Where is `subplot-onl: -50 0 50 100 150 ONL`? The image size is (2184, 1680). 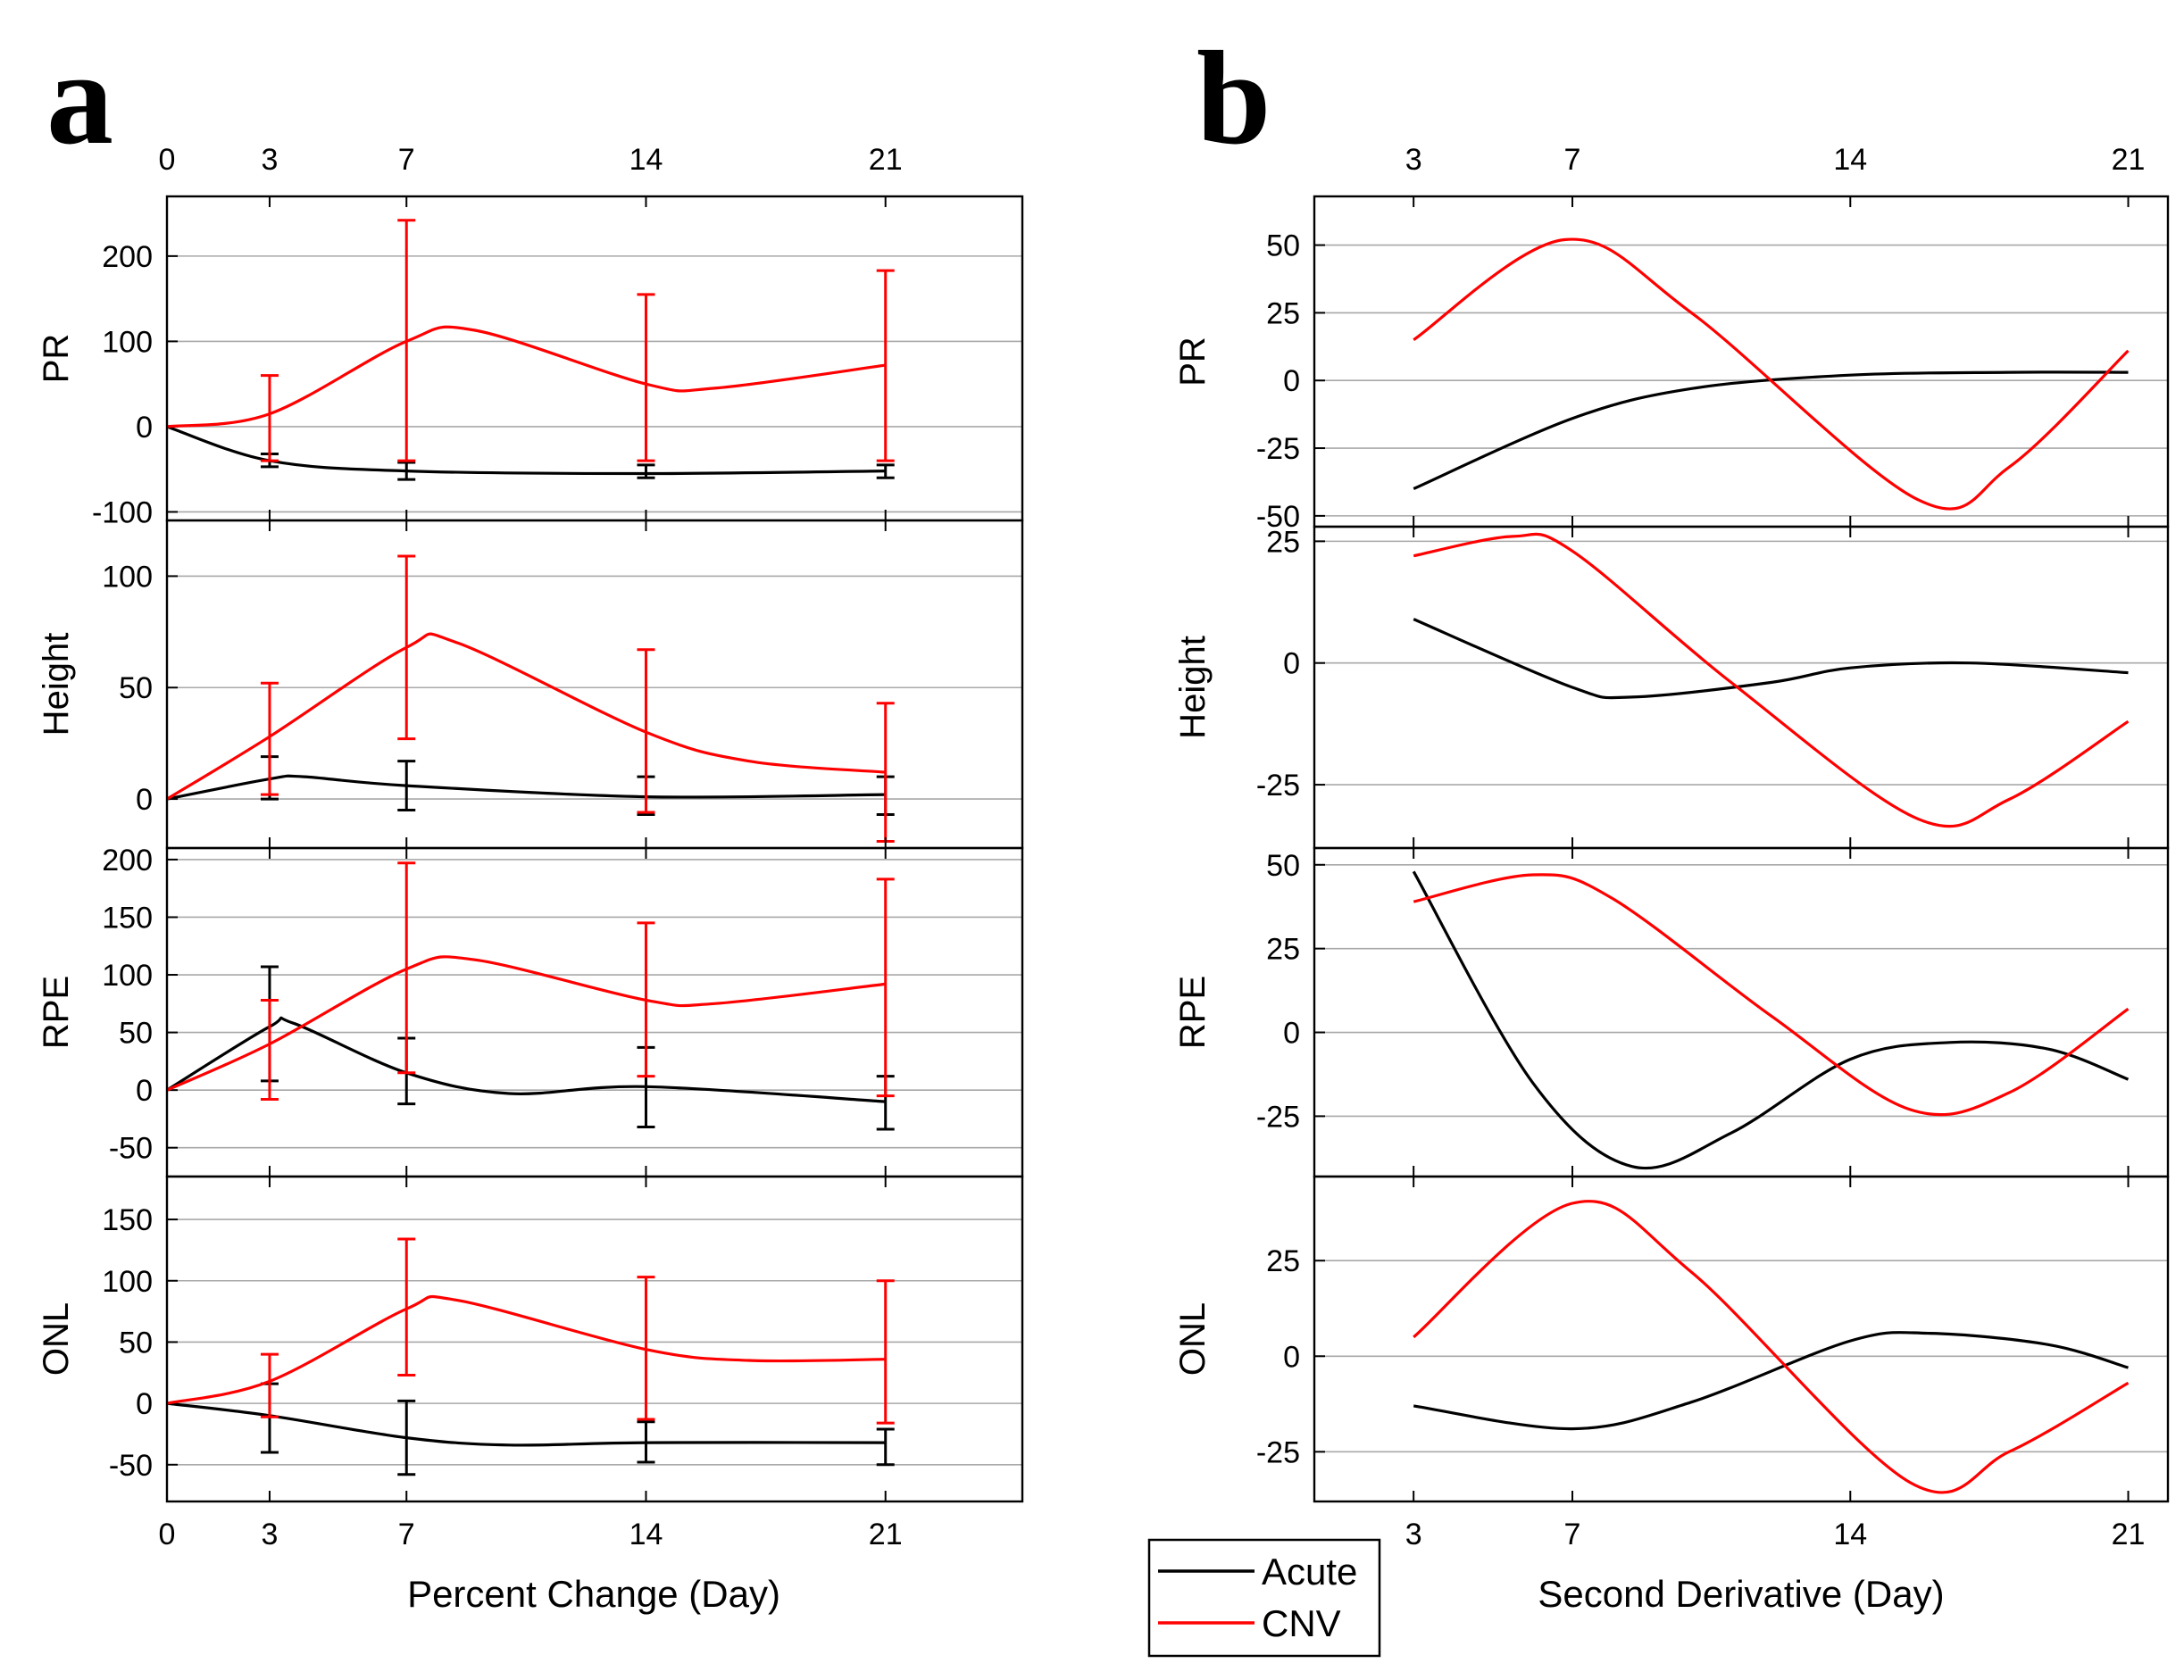
subplot-onl: -50 0 50 100 150 ONL is located at coordinates (530, 1339).